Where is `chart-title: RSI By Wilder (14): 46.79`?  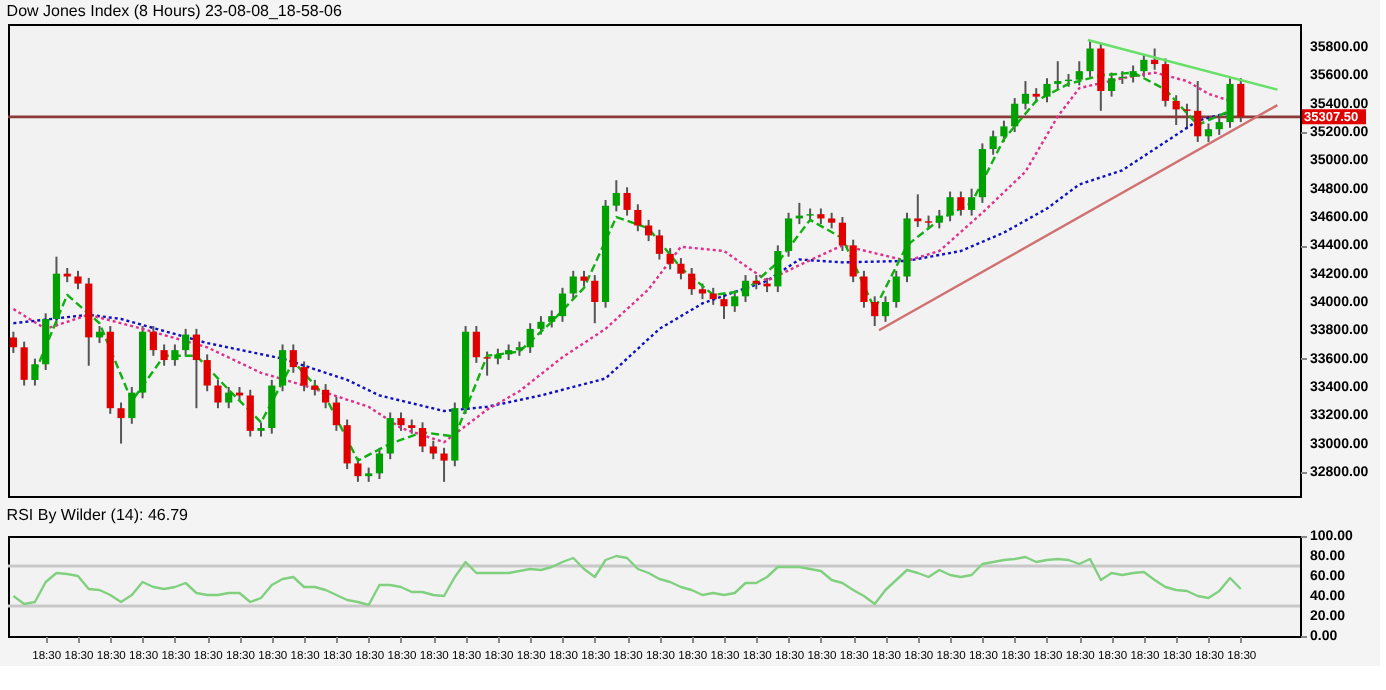
chart-title: RSI By Wilder (14): 46.79 is located at coordinates (98, 515).